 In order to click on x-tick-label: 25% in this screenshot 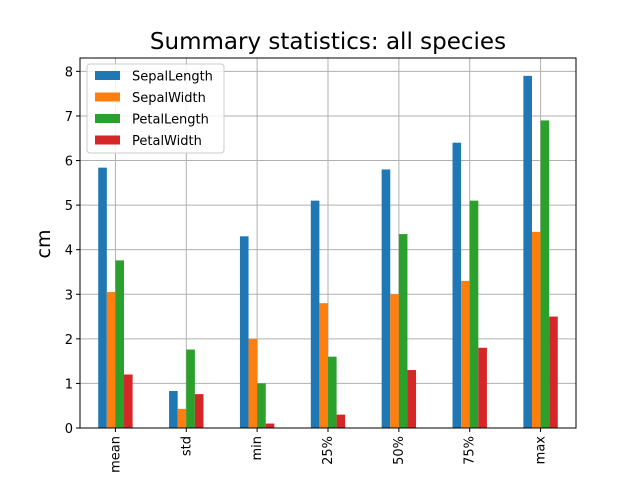, I will do `click(328, 450)`.